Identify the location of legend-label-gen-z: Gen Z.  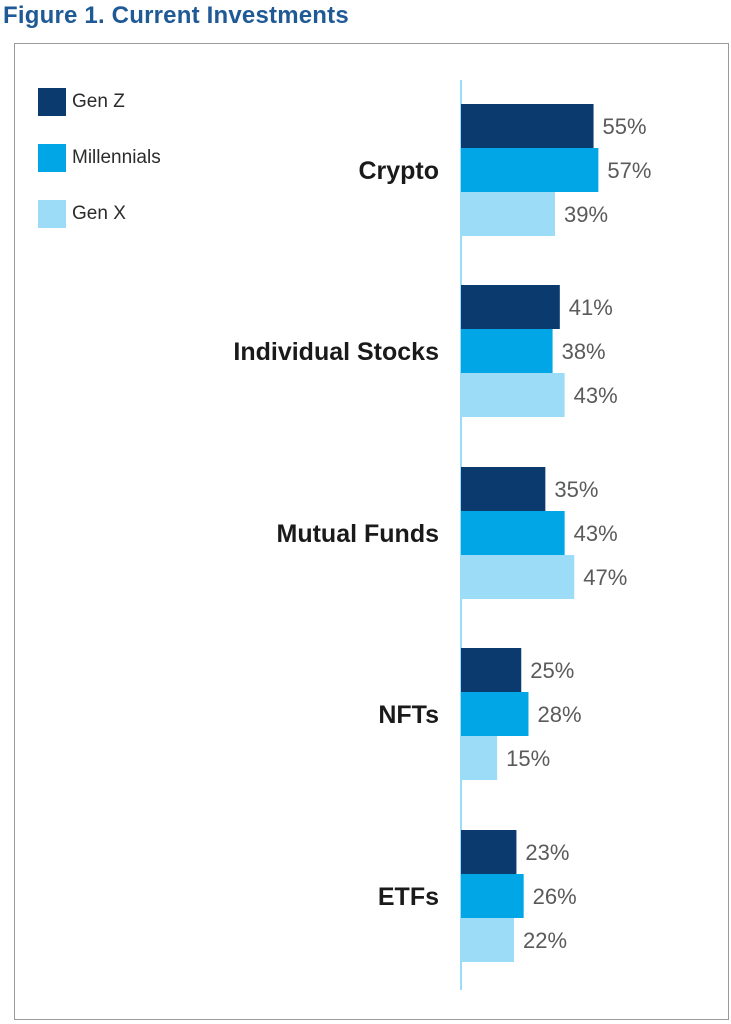
(98, 101).